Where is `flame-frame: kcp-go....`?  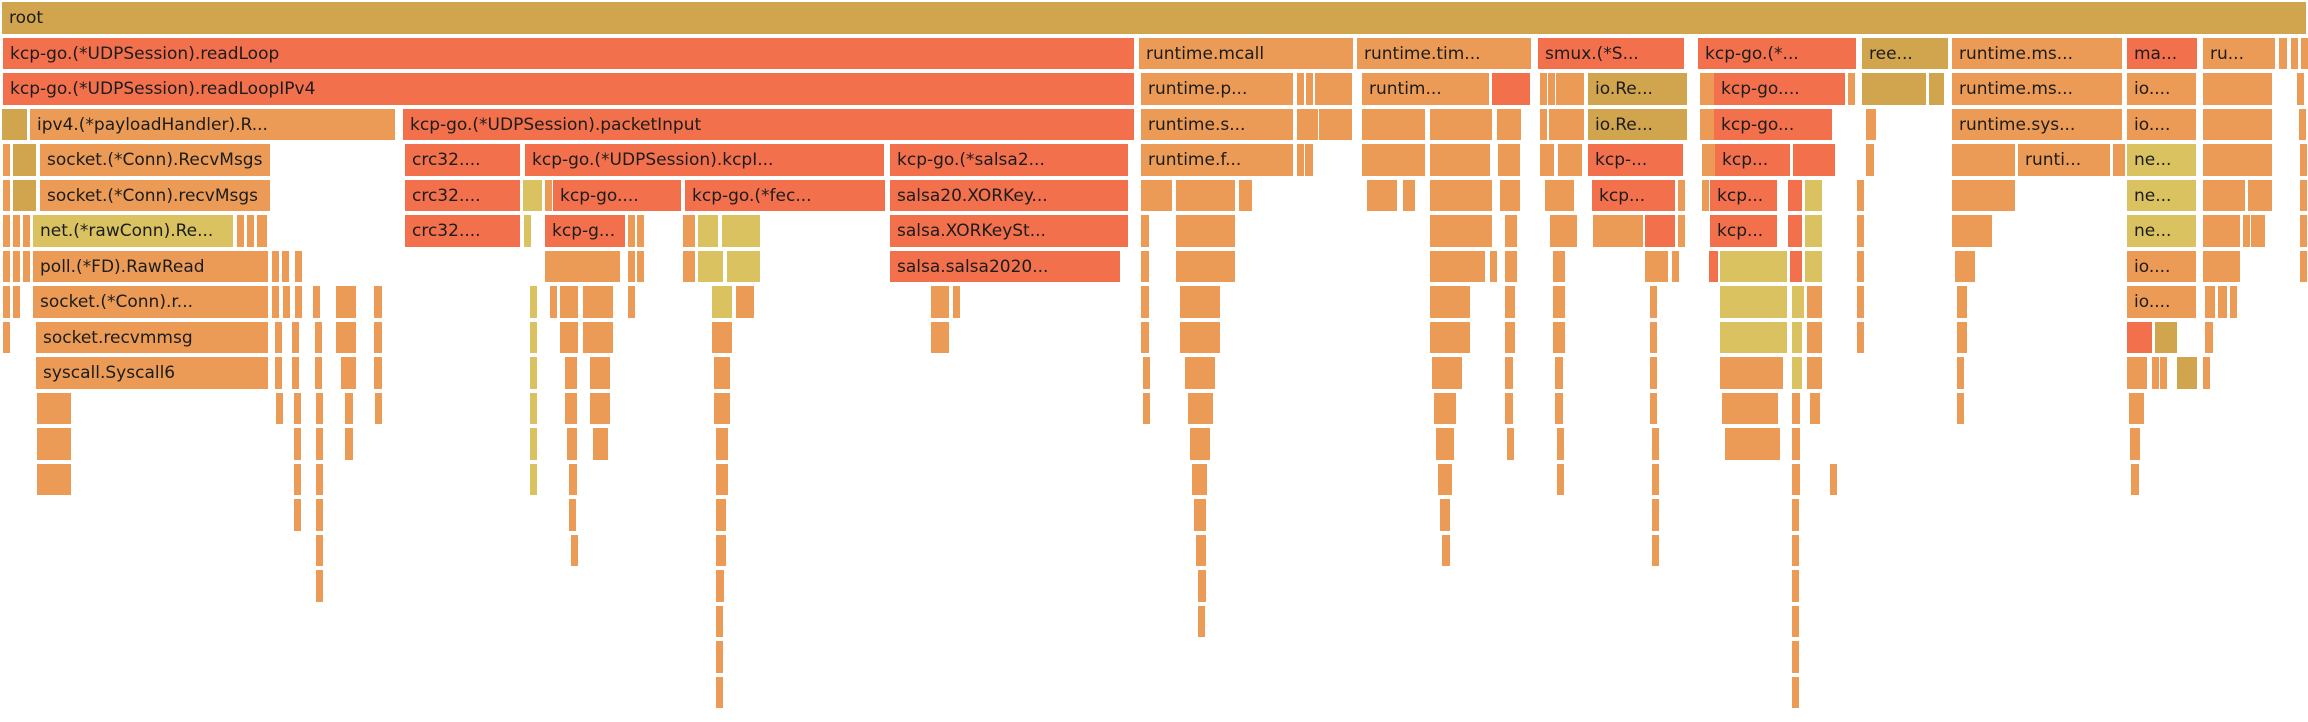
flame-frame: kcp-go.... is located at coordinates (617, 195).